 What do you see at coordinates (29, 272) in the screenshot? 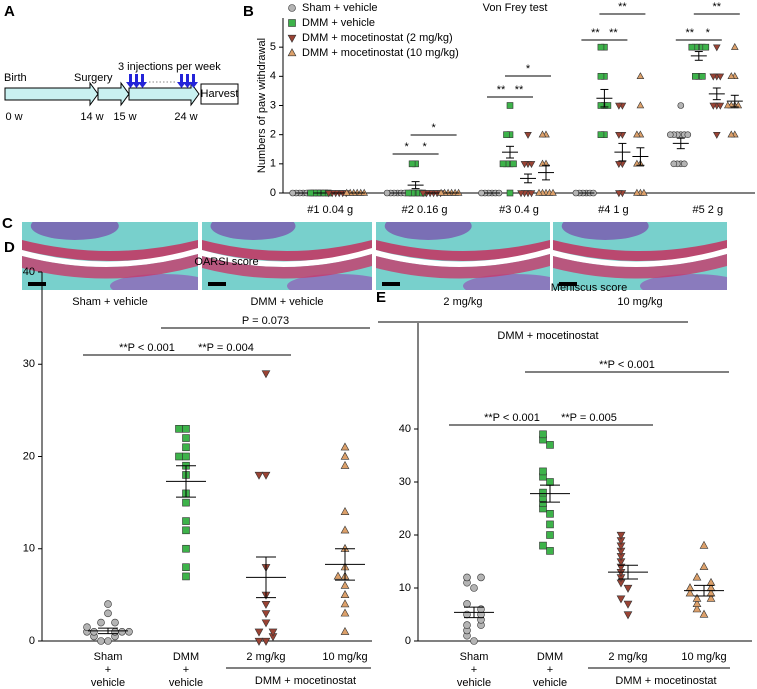
I see `y-tick-label: 40` at bounding box center [29, 272].